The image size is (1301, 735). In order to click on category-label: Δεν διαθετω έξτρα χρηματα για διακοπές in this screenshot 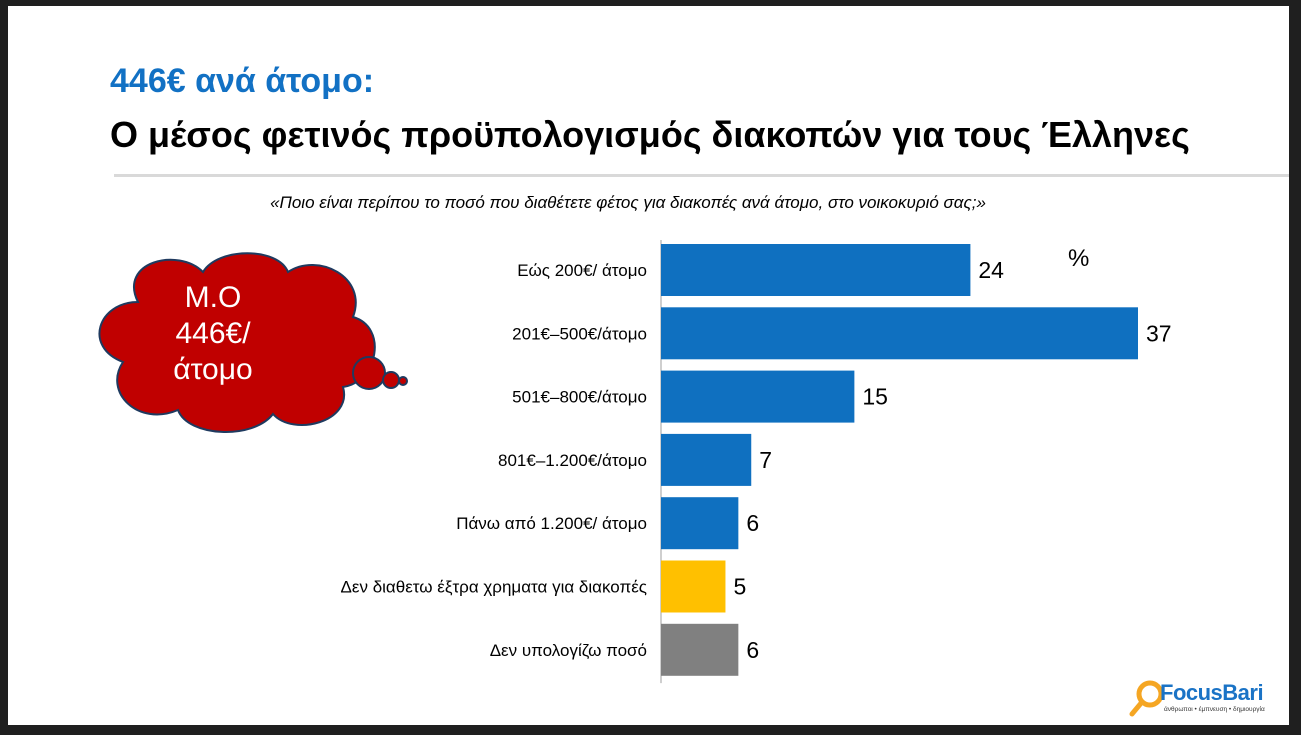, I will do `click(494, 587)`.